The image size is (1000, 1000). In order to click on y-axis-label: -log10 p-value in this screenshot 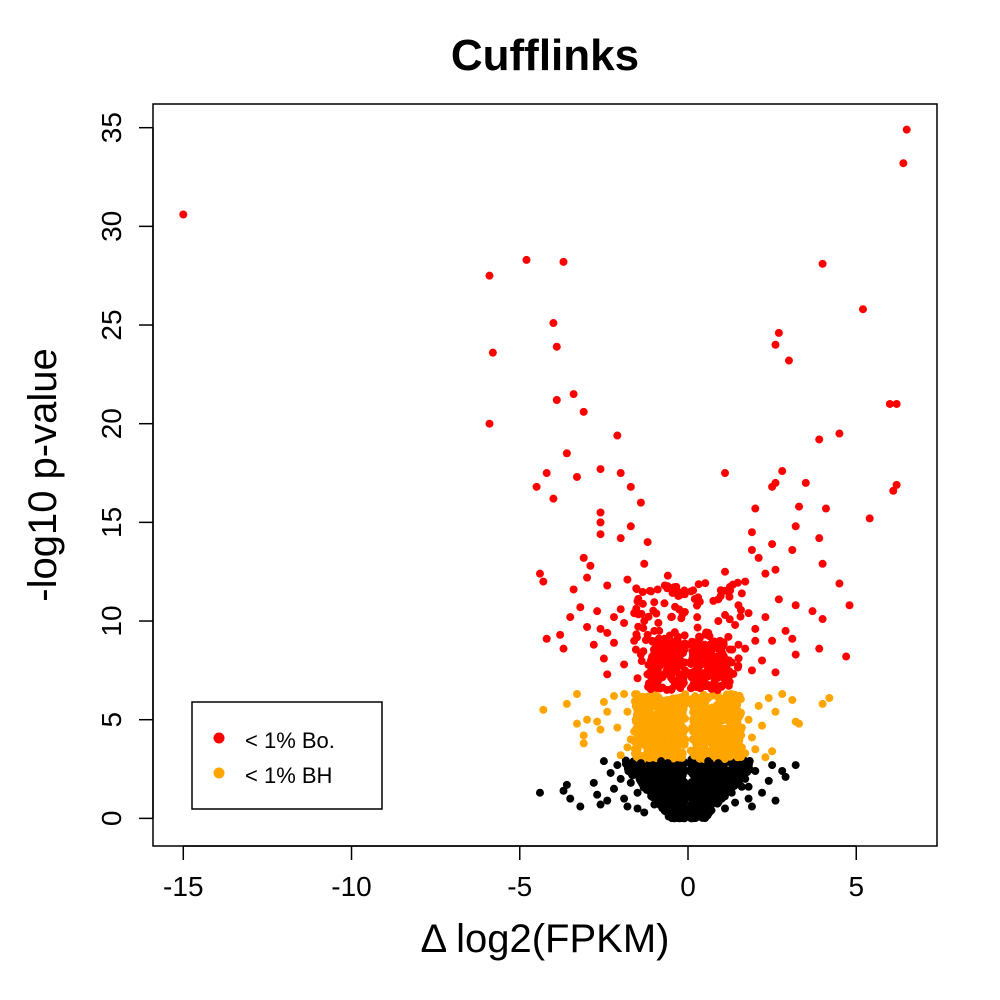, I will do `click(43, 475)`.